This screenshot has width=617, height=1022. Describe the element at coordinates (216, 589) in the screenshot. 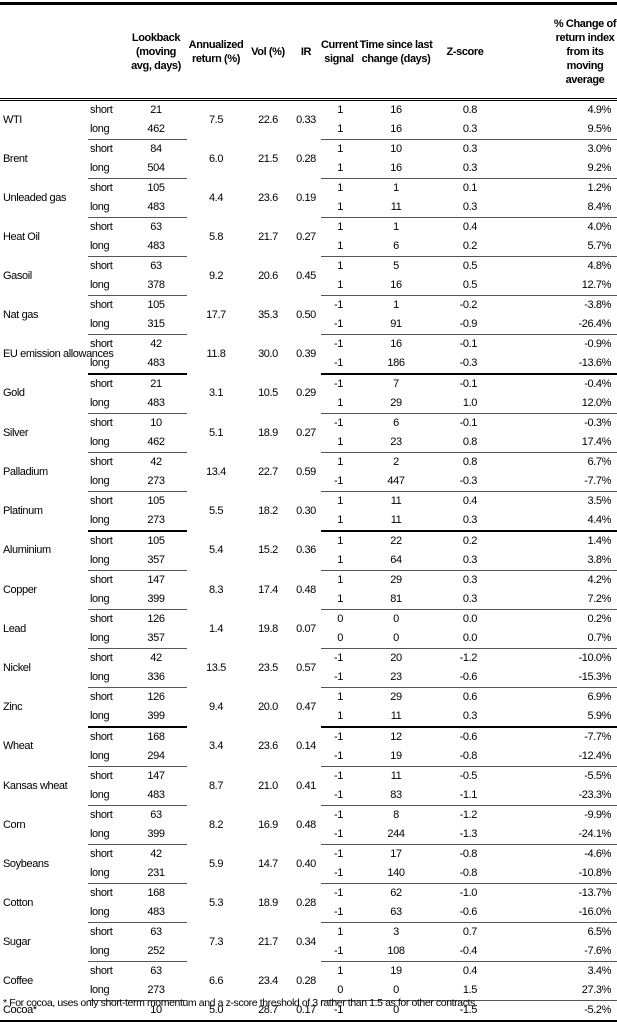

I see `annualized-return: 8.3` at that location.